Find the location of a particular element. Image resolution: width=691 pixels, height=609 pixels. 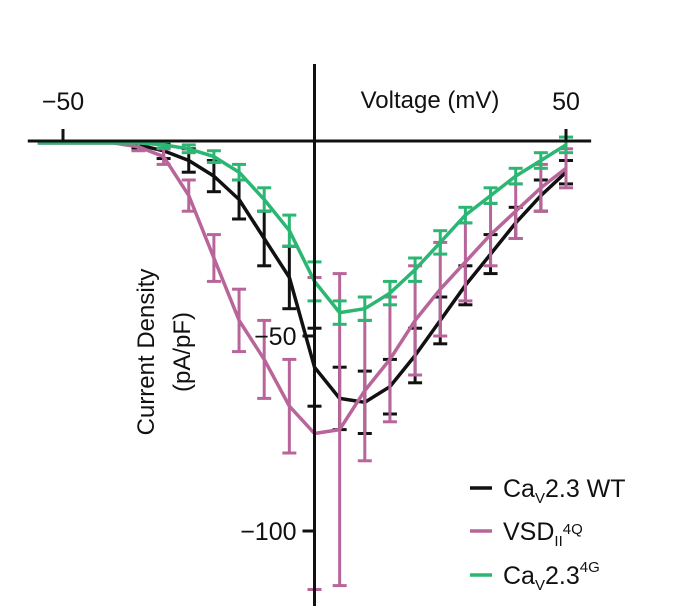

x-axis-title: Voltage (mV) is located at coordinates (430, 100).